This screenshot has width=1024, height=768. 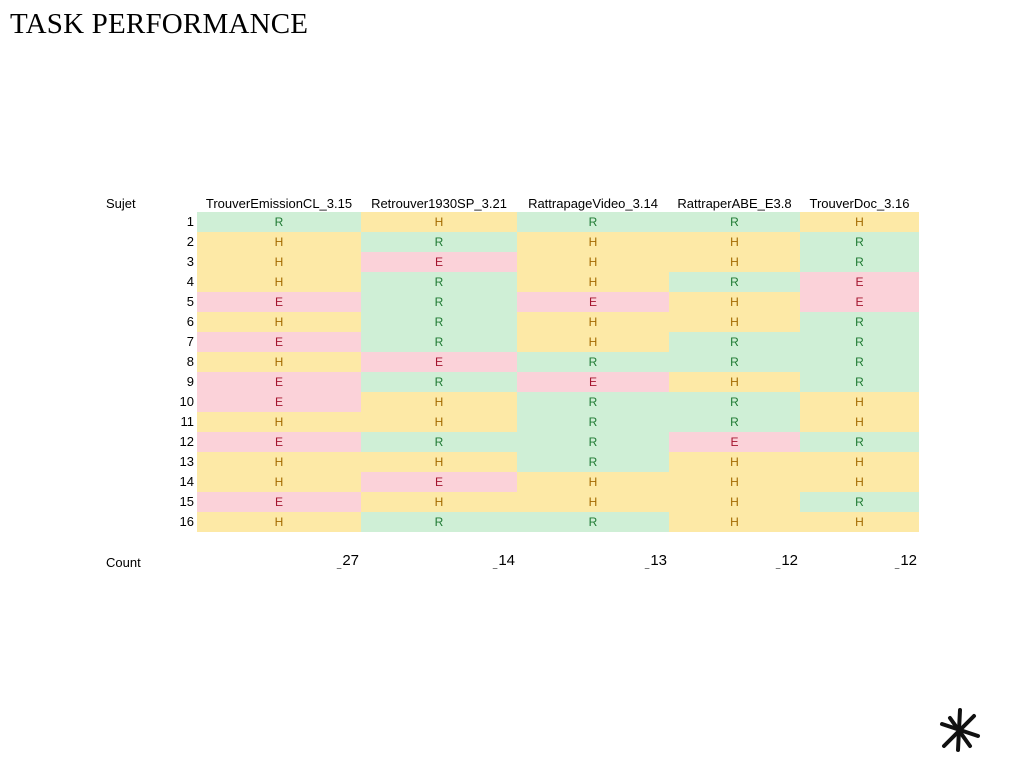 I want to click on count-value: _13, so click(x=637, y=560).